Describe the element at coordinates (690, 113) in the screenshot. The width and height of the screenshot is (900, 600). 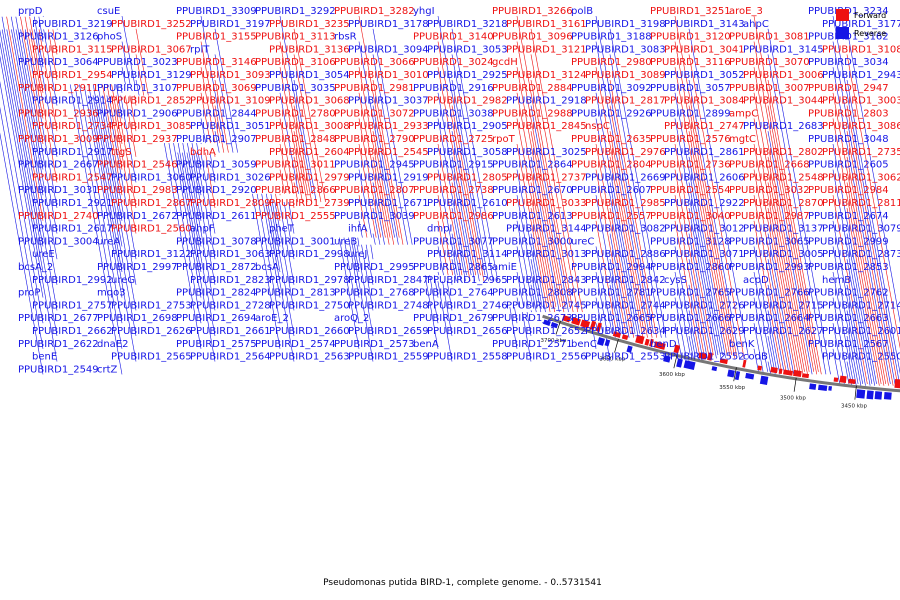
I see `gene-label: PPUBIRD1_2899` at that location.